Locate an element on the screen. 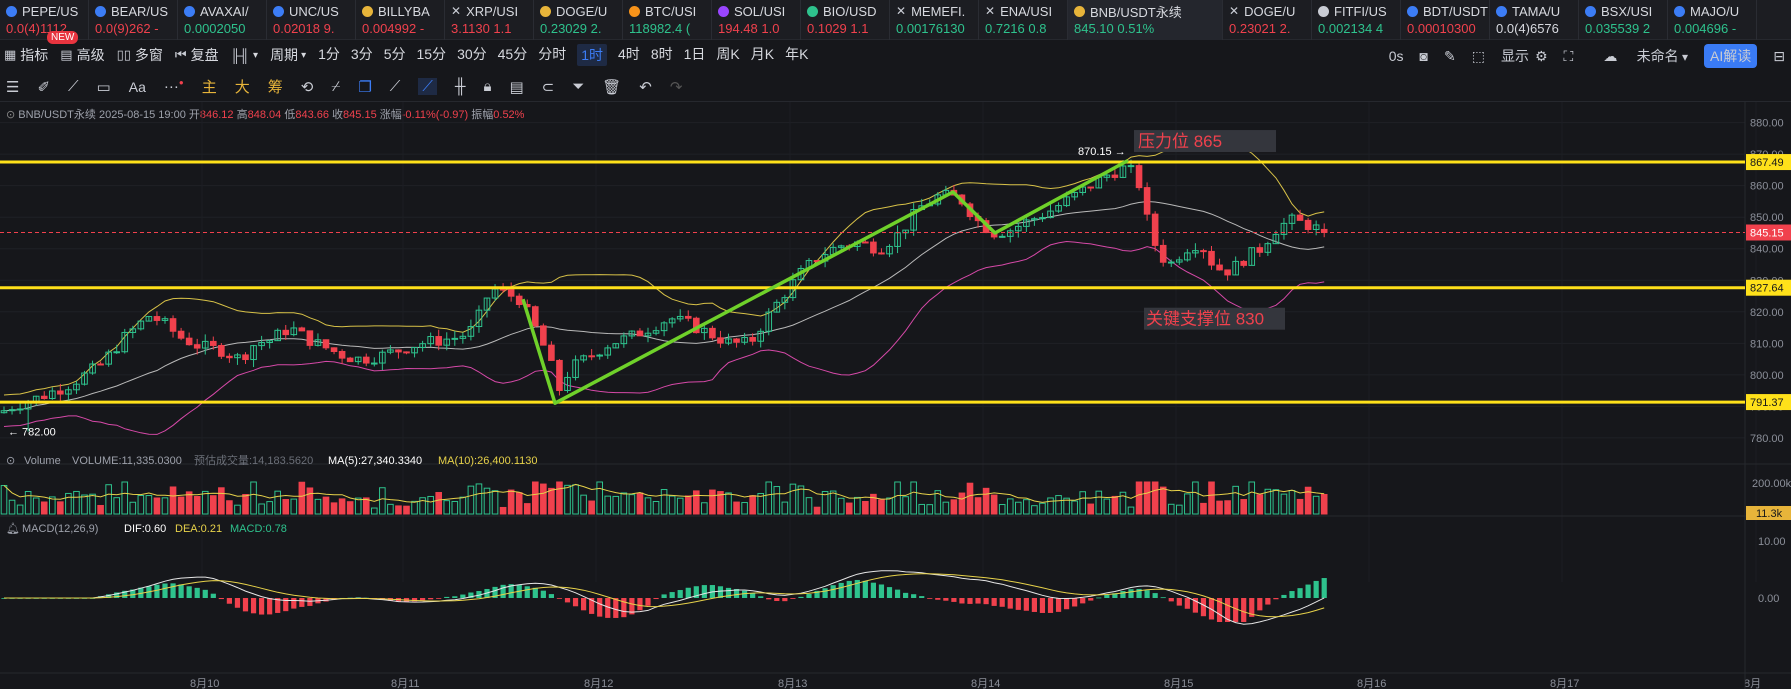 The image size is (1791, 689). ticker-tab: UNC/US 0.02018 9. is located at coordinates (311, 20).